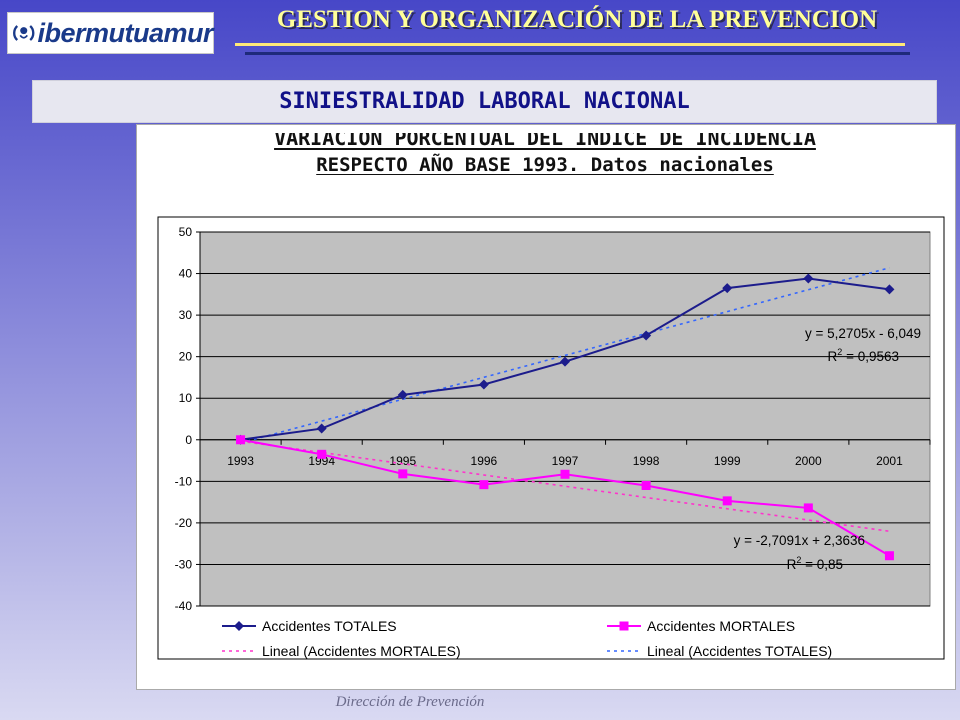 Image resolution: width=960 pixels, height=720 pixels. I want to click on x-tick-label: 2001, so click(889, 461).